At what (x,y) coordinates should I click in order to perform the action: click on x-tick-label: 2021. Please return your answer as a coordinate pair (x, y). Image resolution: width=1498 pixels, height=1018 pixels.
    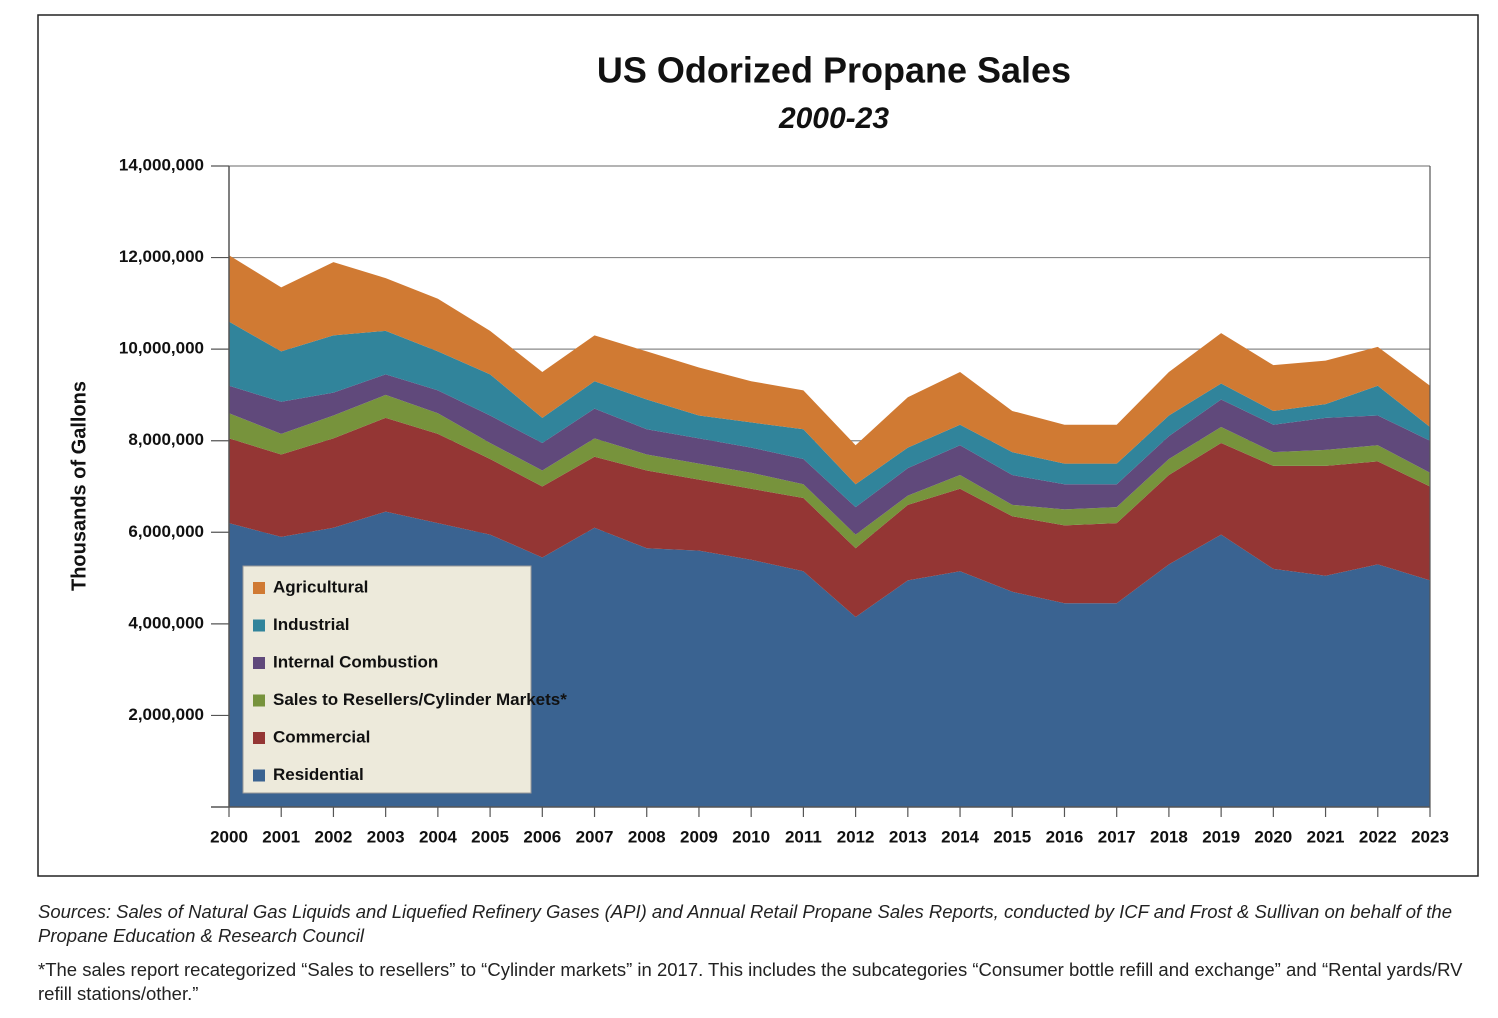
    Looking at the image, I should click on (1326, 836).